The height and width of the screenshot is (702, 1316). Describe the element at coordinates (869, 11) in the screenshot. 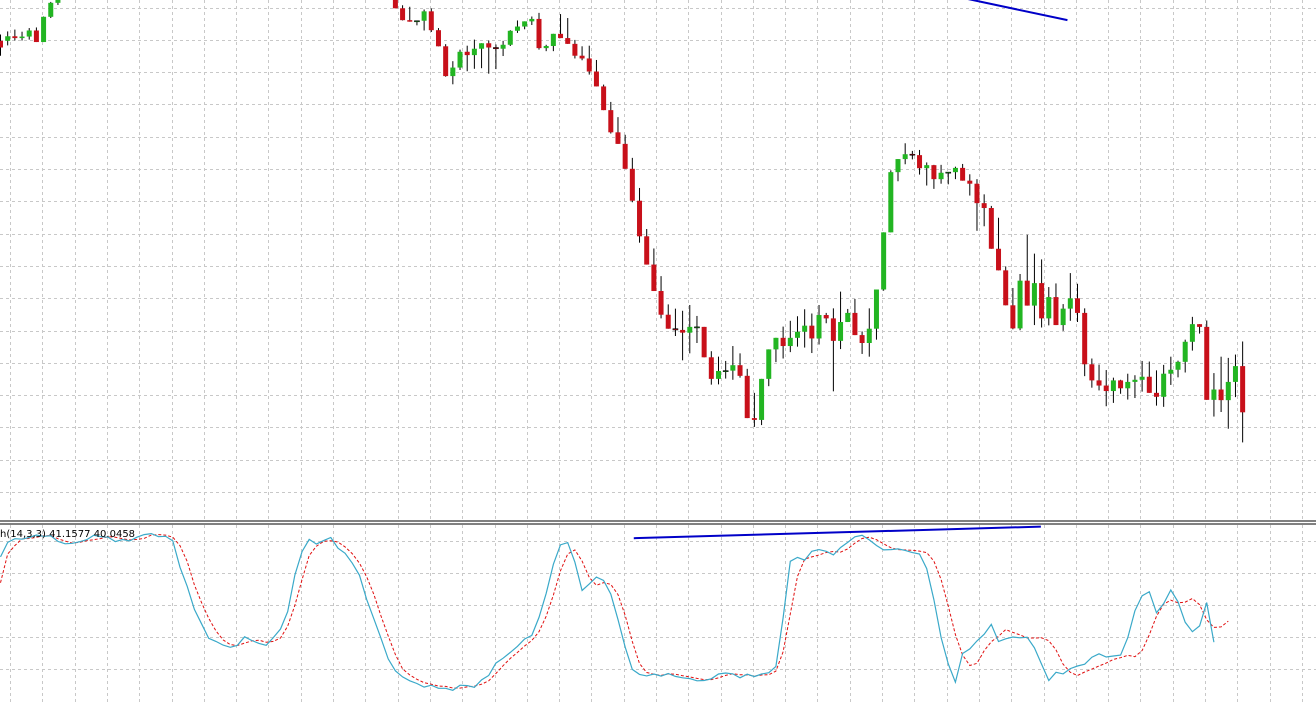

I see `price-trendline` at that location.